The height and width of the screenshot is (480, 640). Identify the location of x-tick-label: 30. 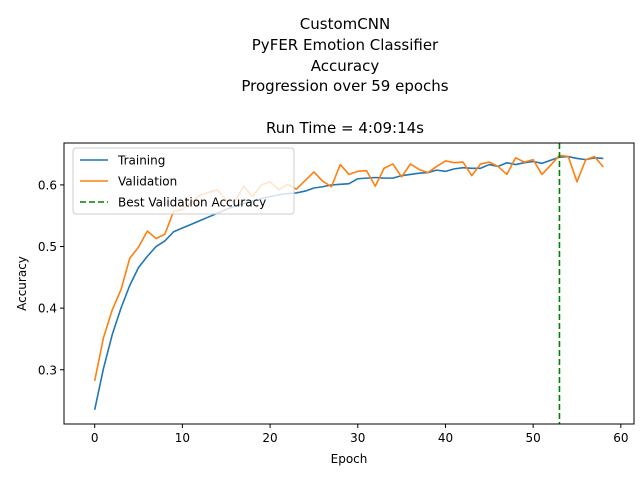
(357, 438).